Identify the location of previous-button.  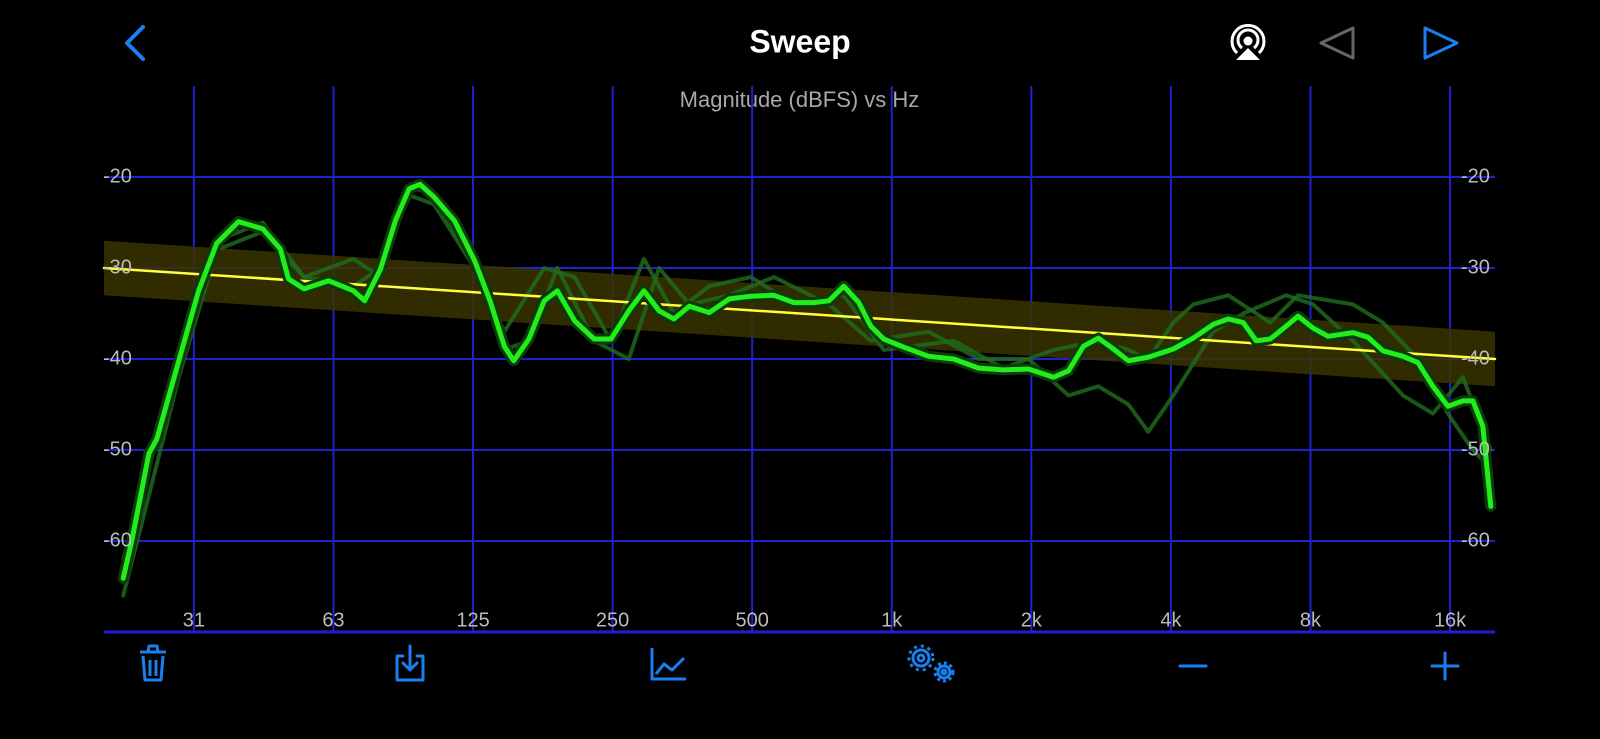
(1337, 43).